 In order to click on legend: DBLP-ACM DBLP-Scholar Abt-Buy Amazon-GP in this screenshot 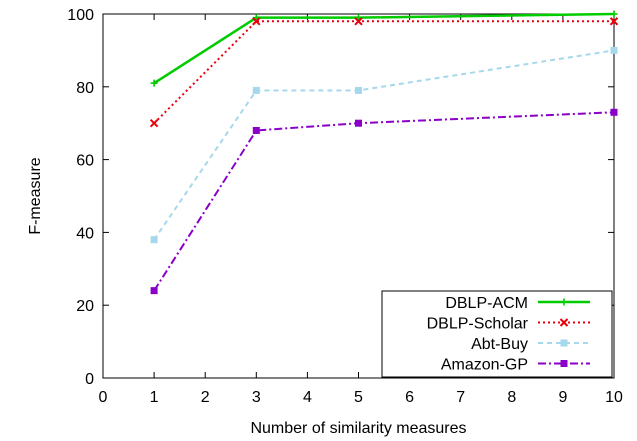, I will do `click(497, 334)`.